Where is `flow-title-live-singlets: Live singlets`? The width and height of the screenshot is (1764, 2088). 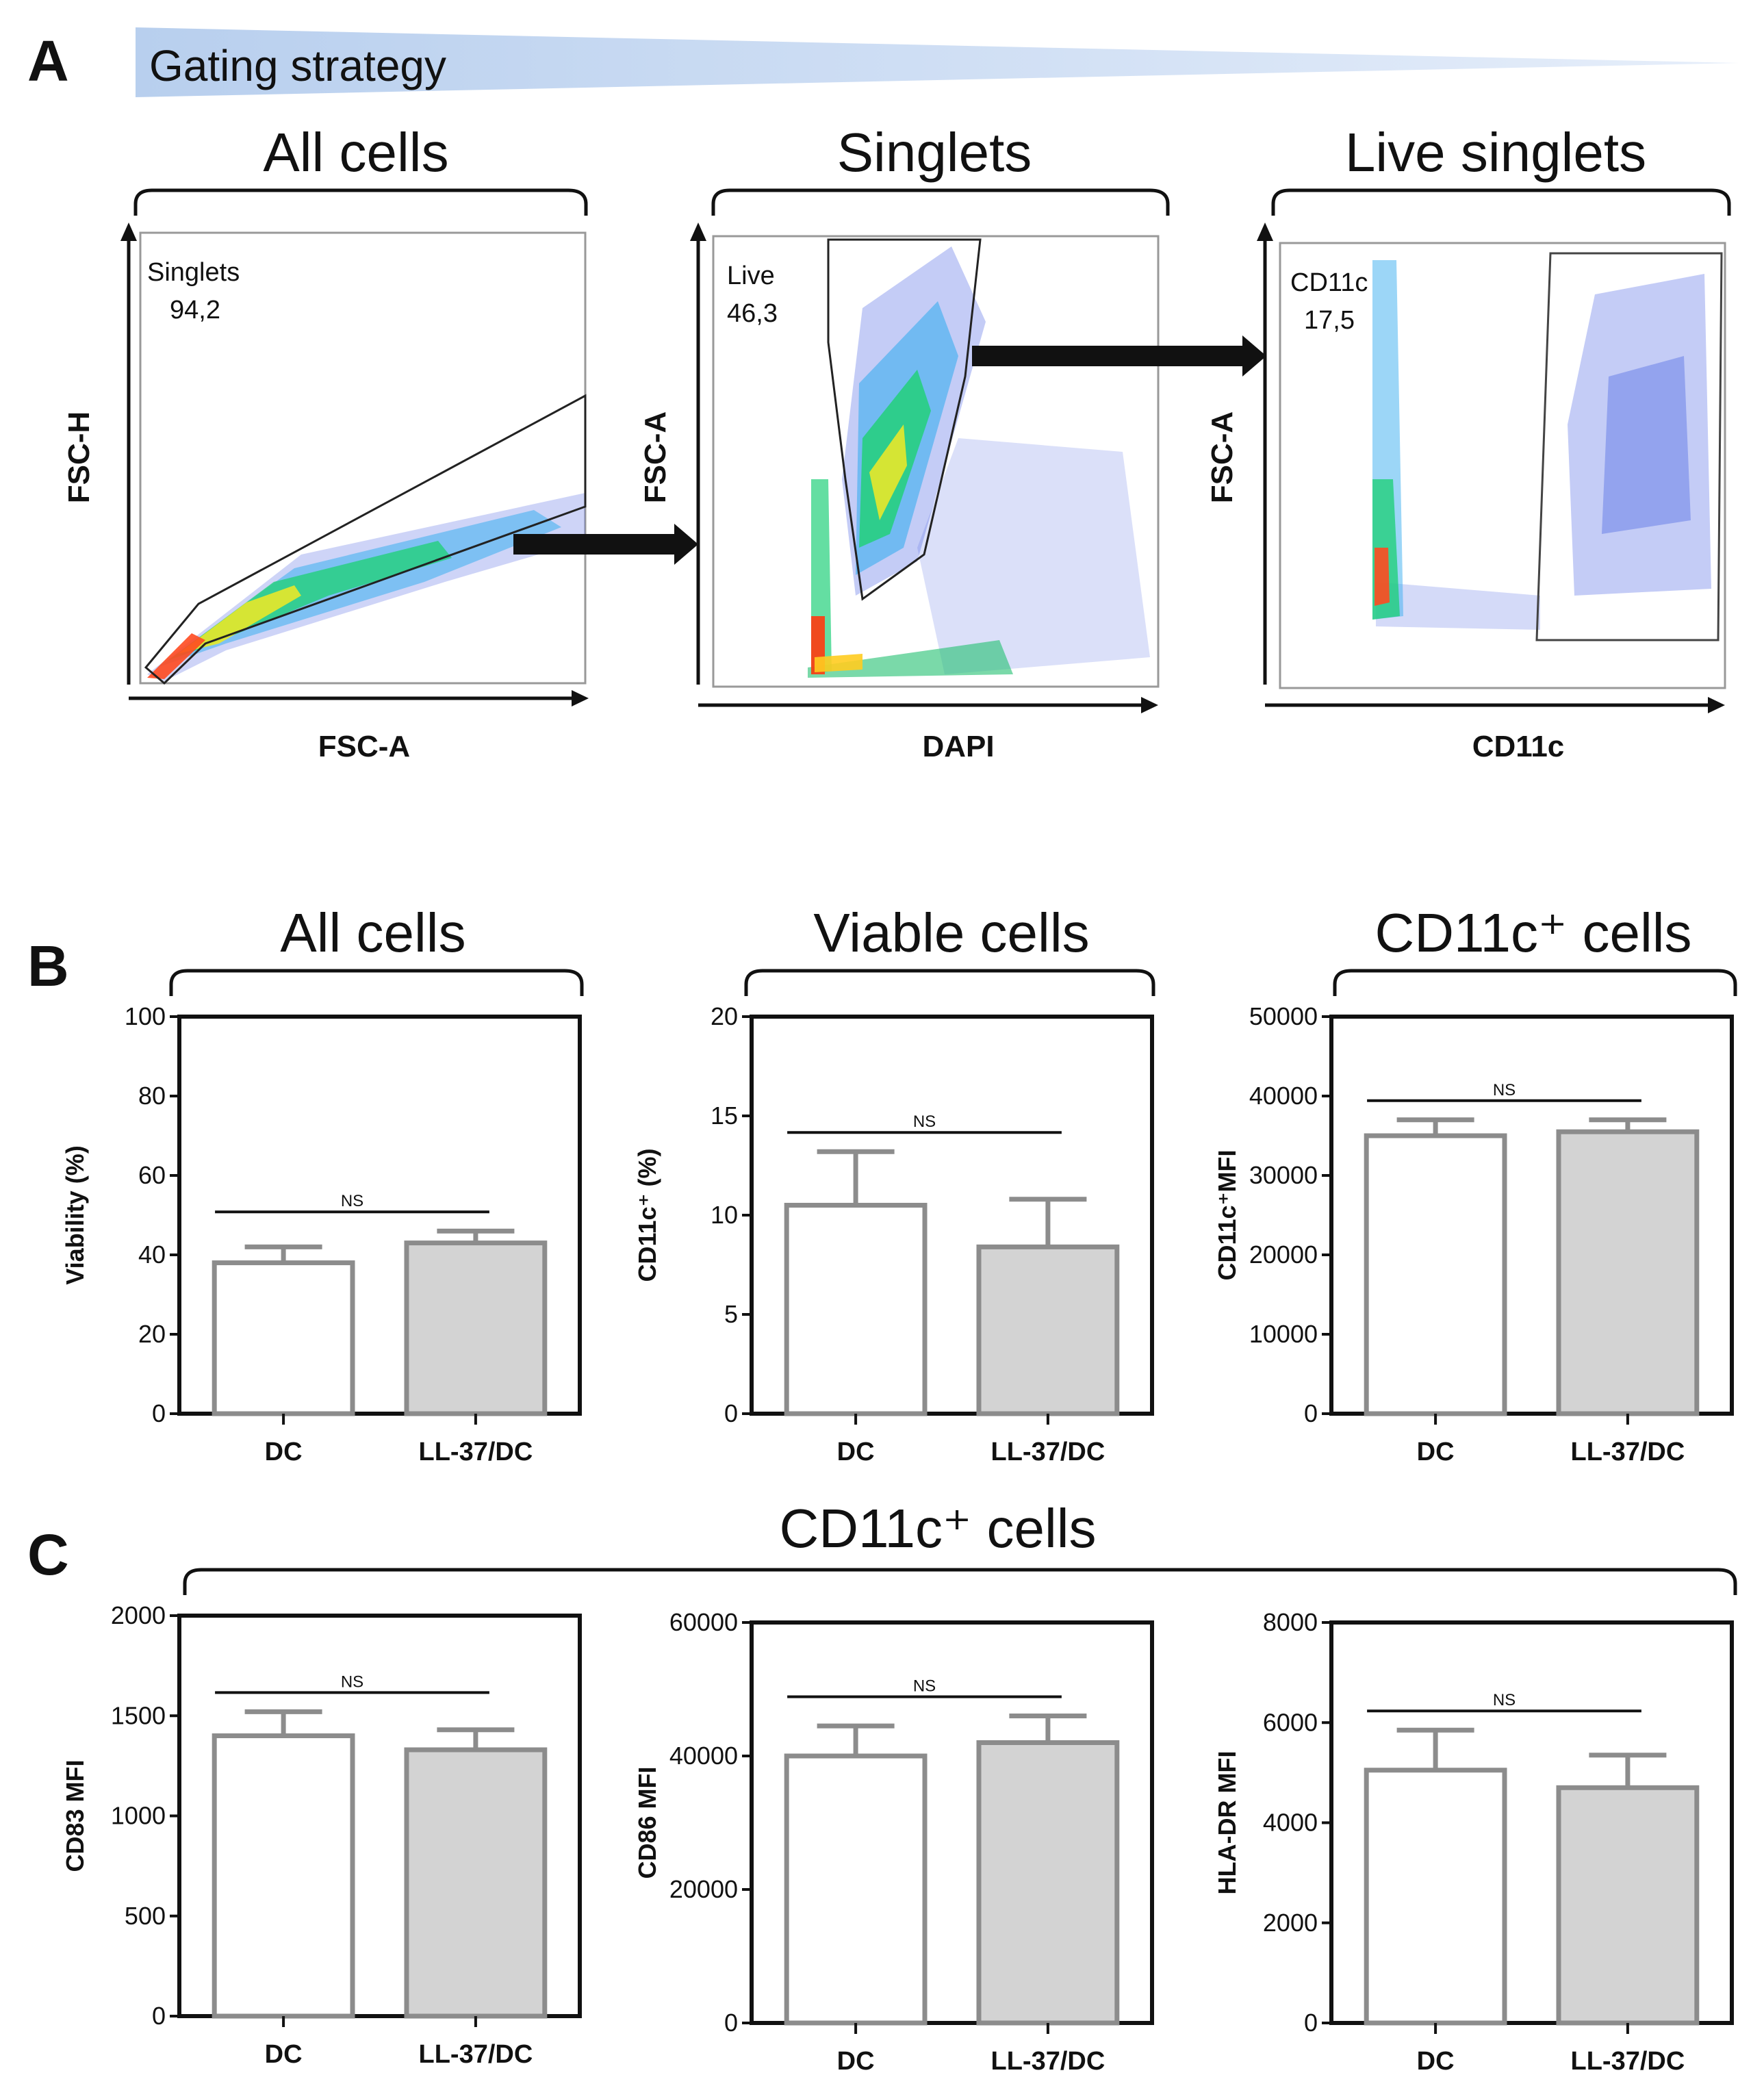 flow-title-live-singlets: Live singlets is located at coordinates (1495, 152).